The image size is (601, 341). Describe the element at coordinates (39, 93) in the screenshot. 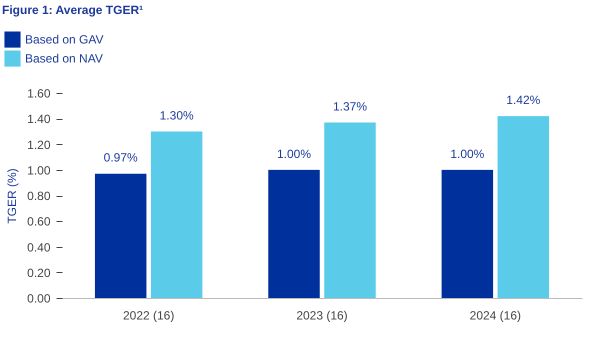

I see `y-tick-label: 1.60` at that location.